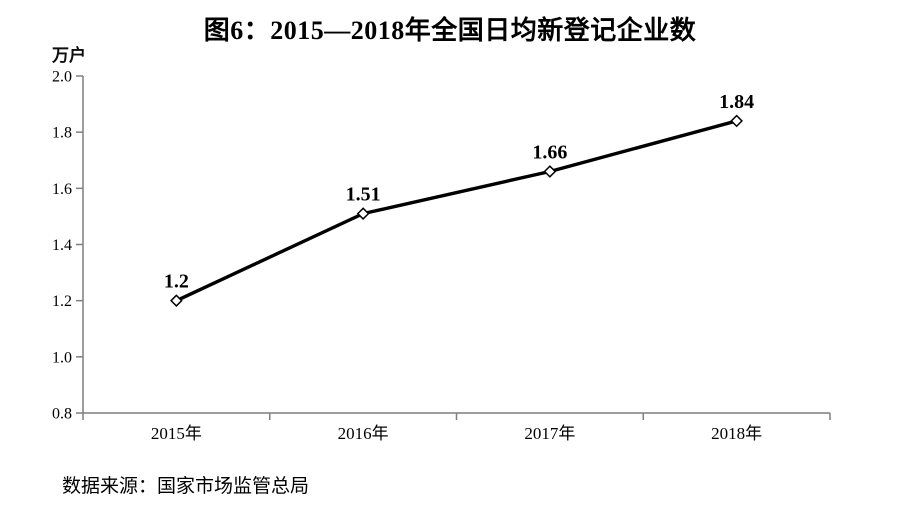  What do you see at coordinates (62, 301) in the screenshot?
I see `y-tick-label: 1.2` at bounding box center [62, 301].